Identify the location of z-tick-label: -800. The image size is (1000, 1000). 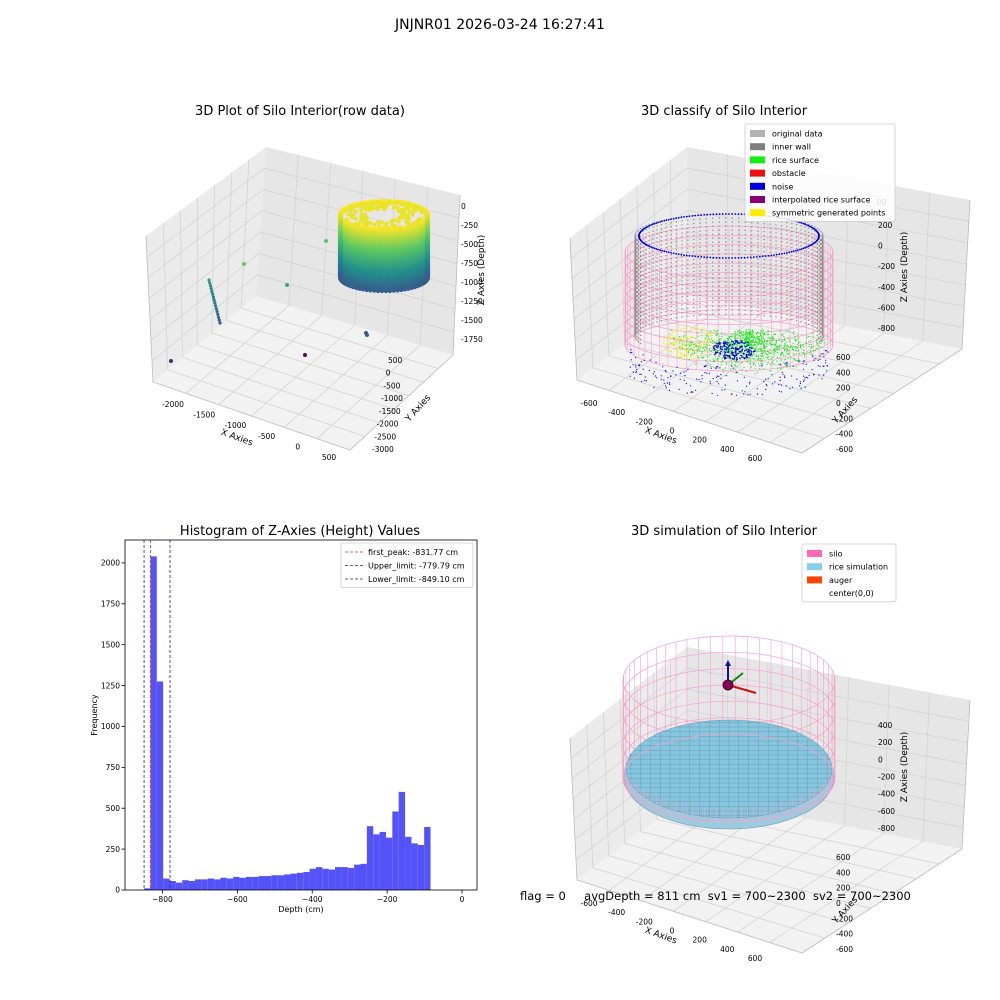
(886, 828).